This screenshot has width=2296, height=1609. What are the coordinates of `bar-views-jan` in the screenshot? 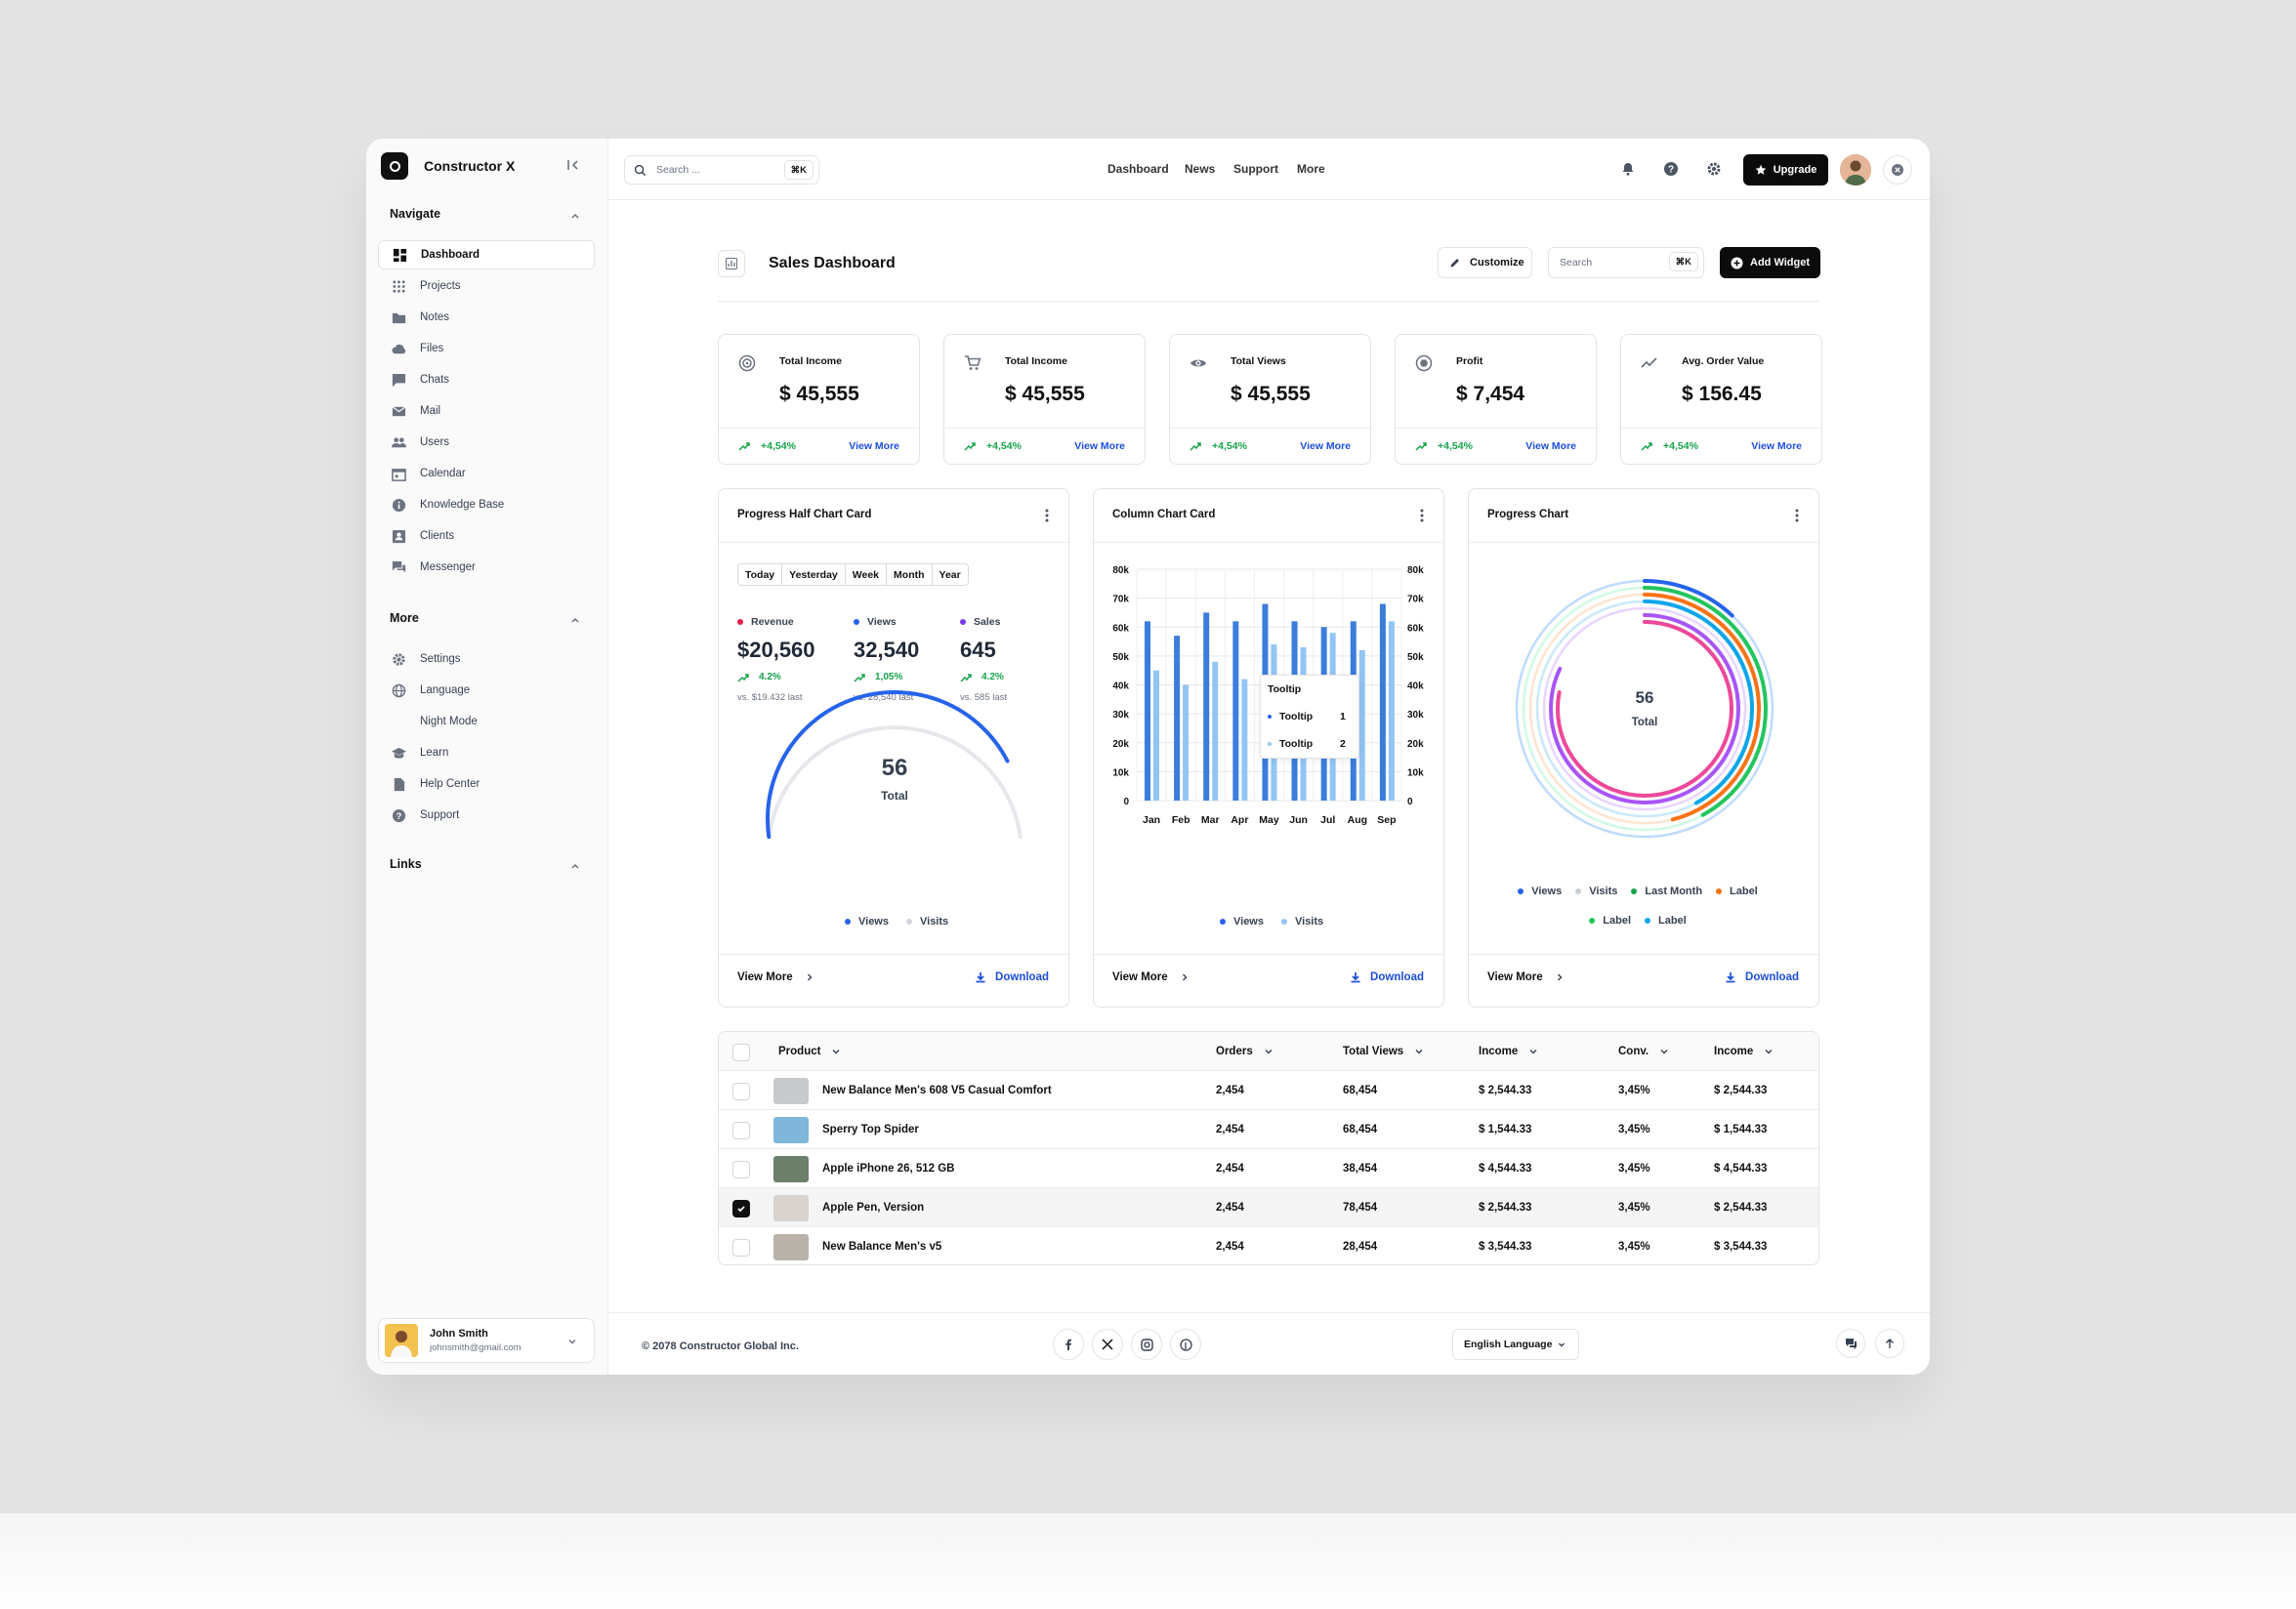 It's located at (1147, 711).